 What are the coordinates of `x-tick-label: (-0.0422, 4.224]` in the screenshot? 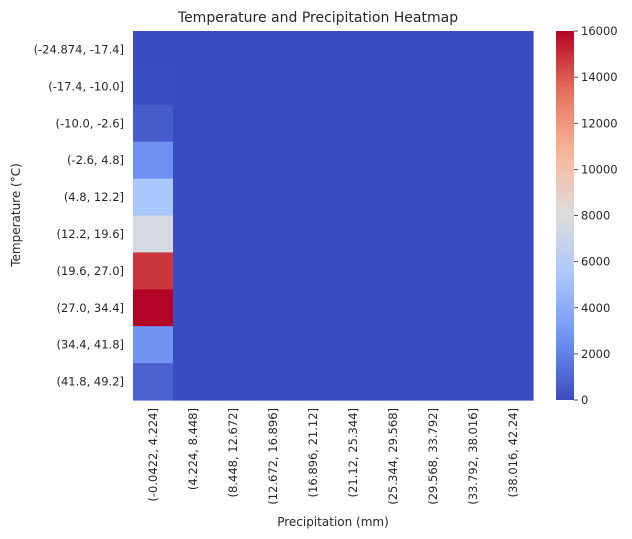 It's located at (153, 455).